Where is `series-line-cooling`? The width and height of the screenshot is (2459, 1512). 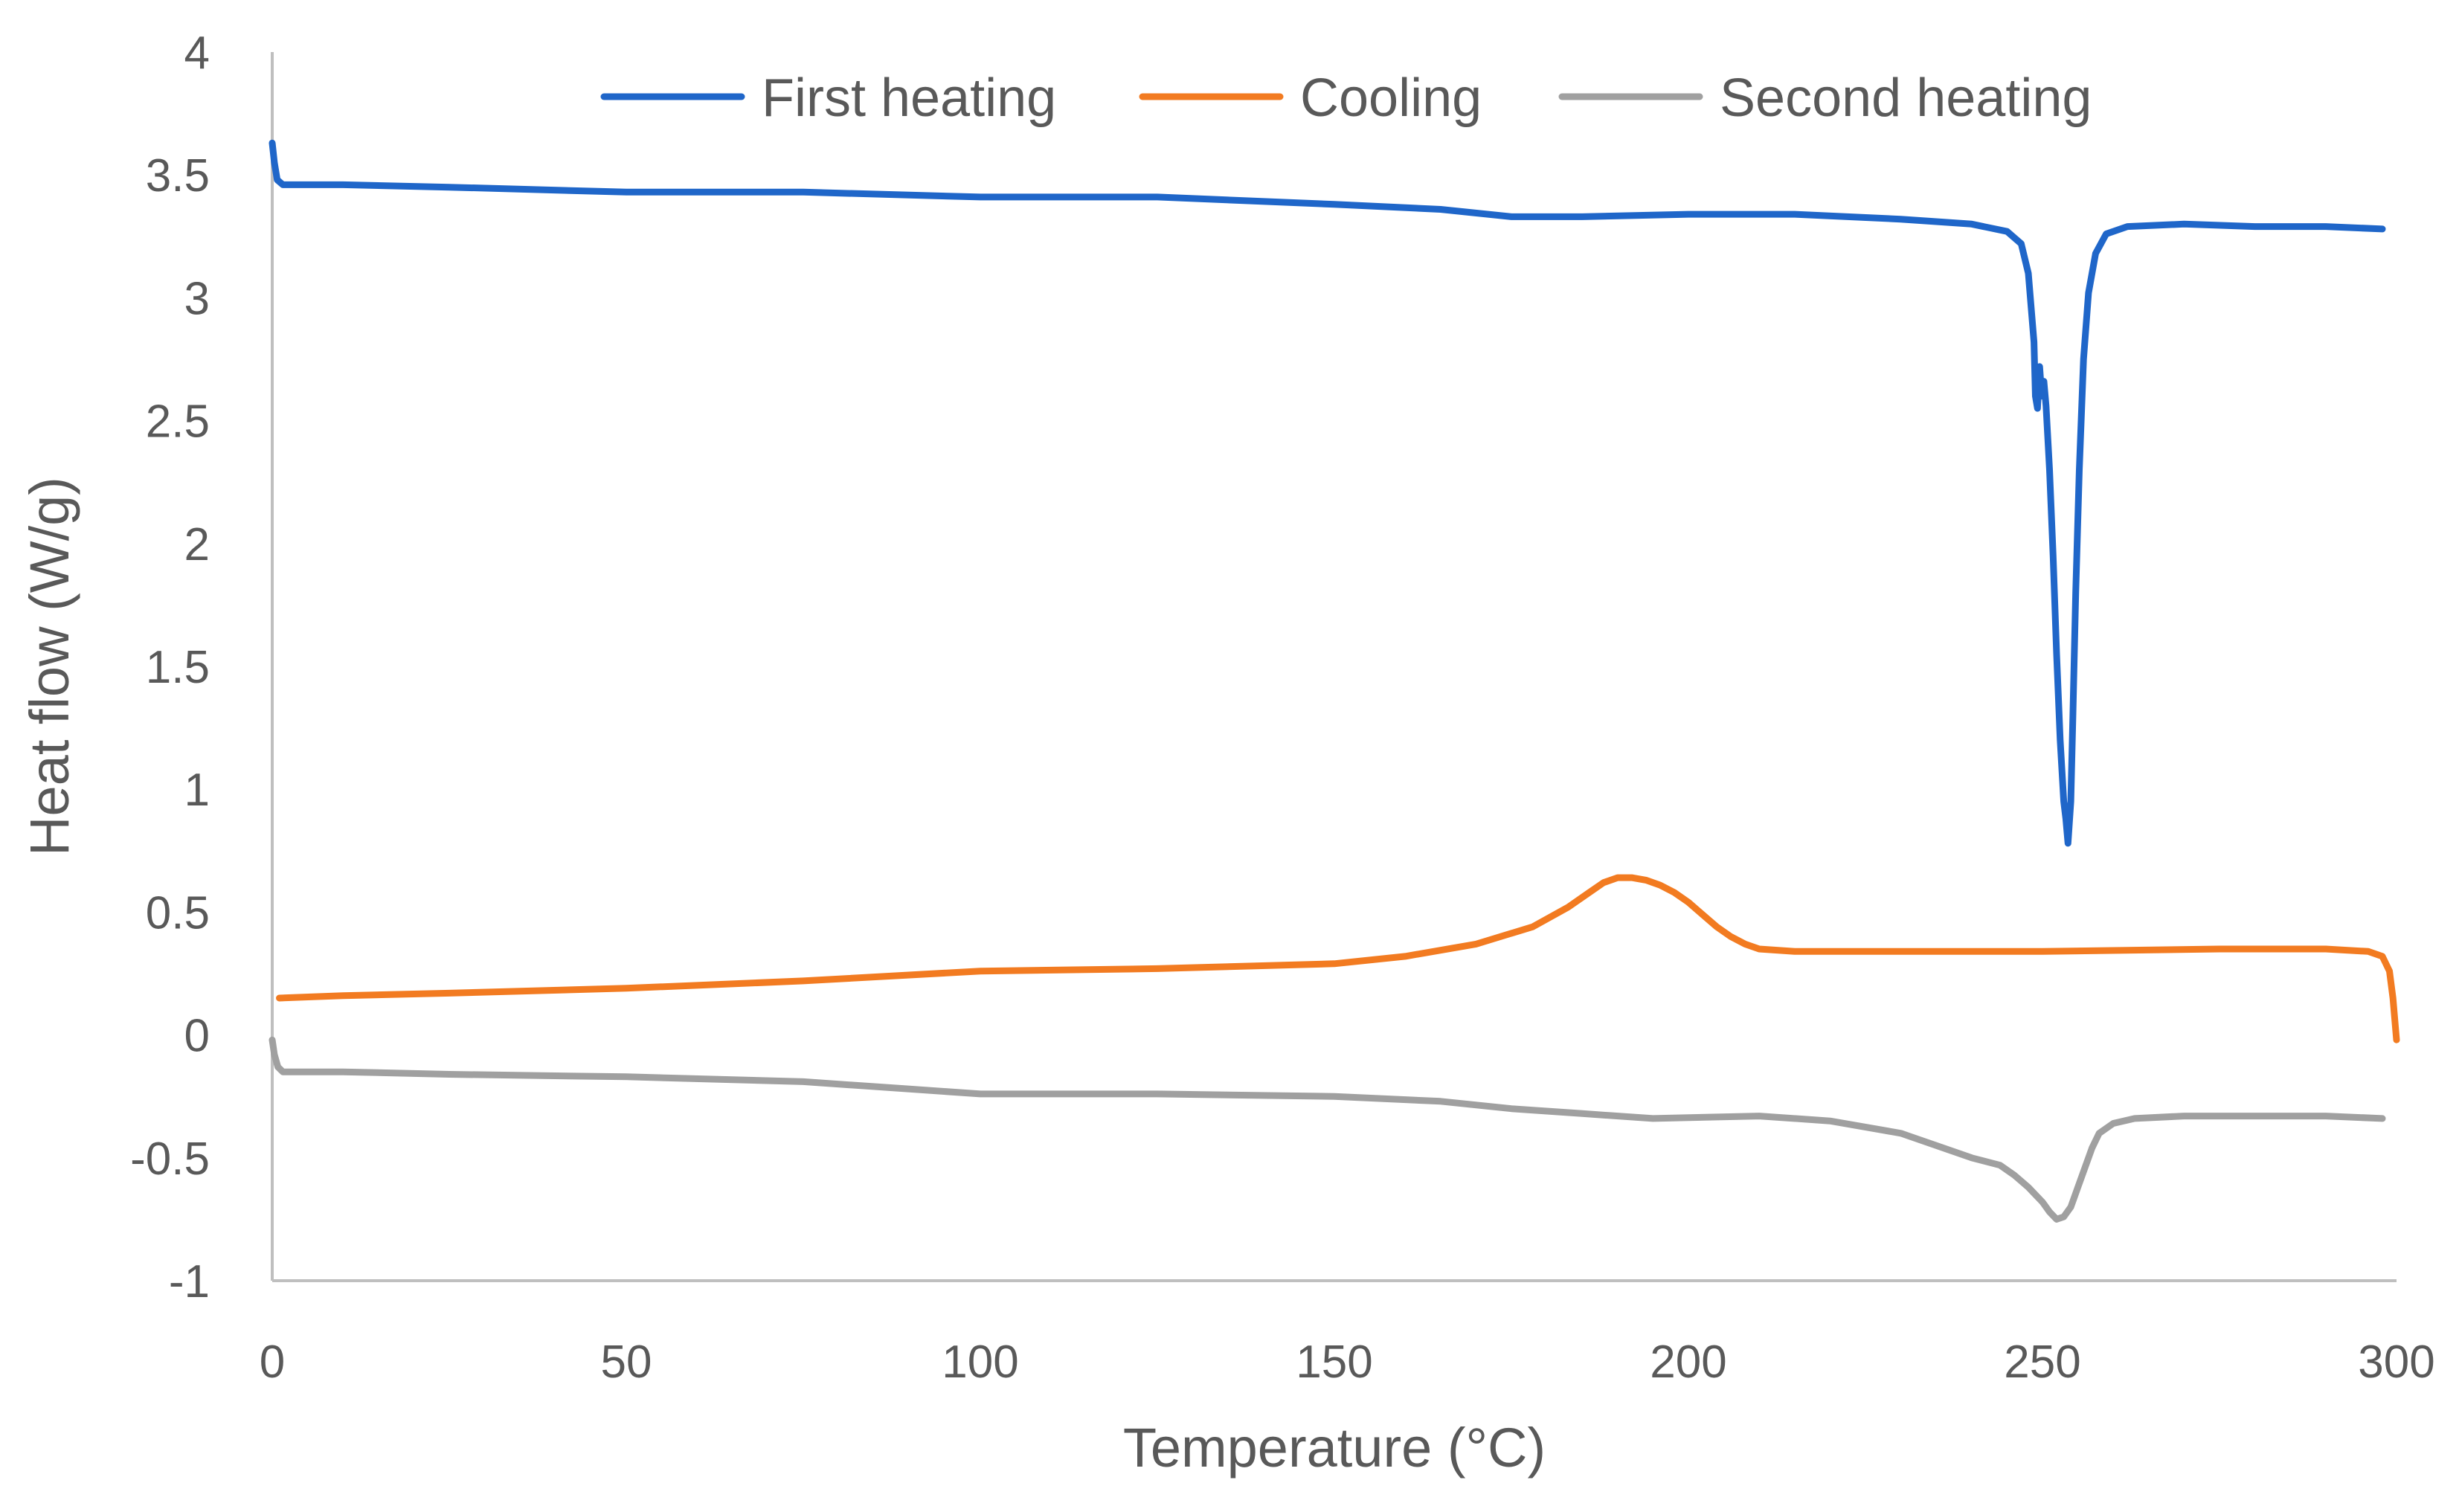 series-line-cooling is located at coordinates (1338, 958).